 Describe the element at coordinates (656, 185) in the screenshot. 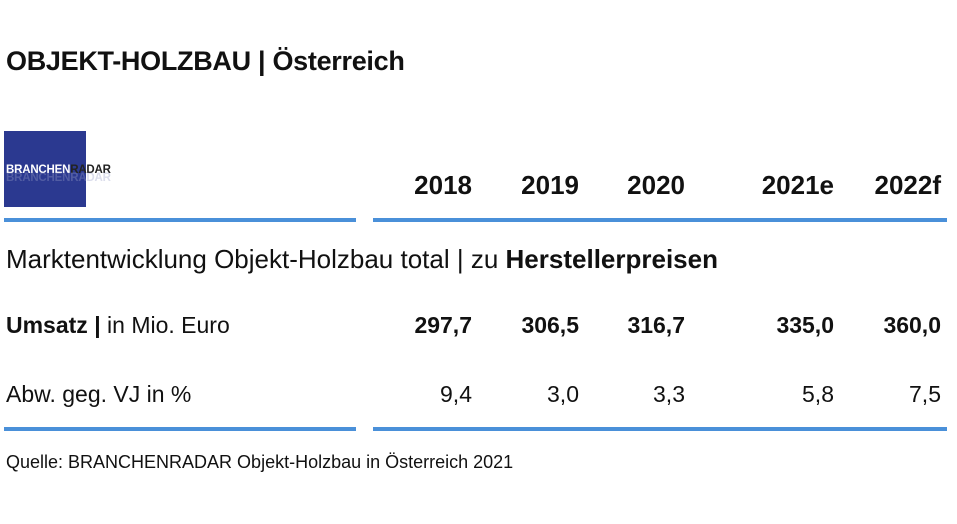

I see `year-header-2020: 2020` at that location.